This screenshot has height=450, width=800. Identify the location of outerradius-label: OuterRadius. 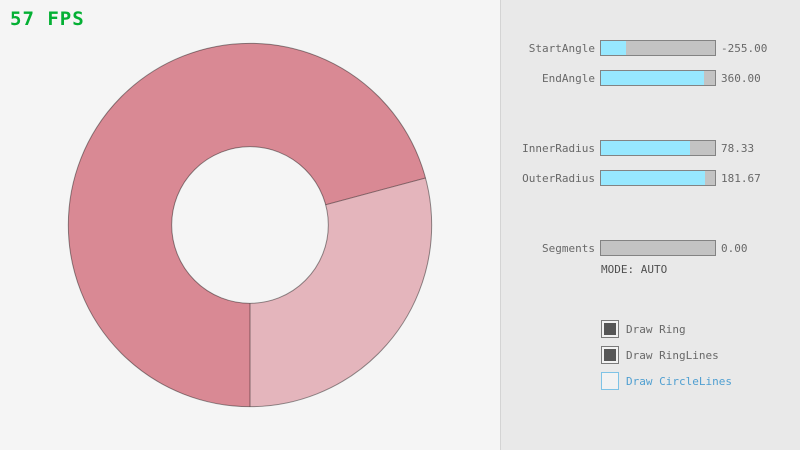
(558, 178).